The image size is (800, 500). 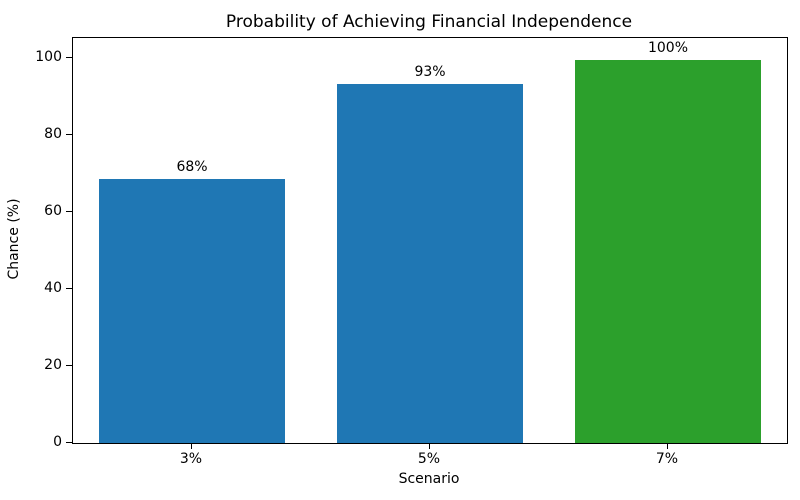 What do you see at coordinates (53, 134) in the screenshot?
I see `y-tick-label: 80` at bounding box center [53, 134].